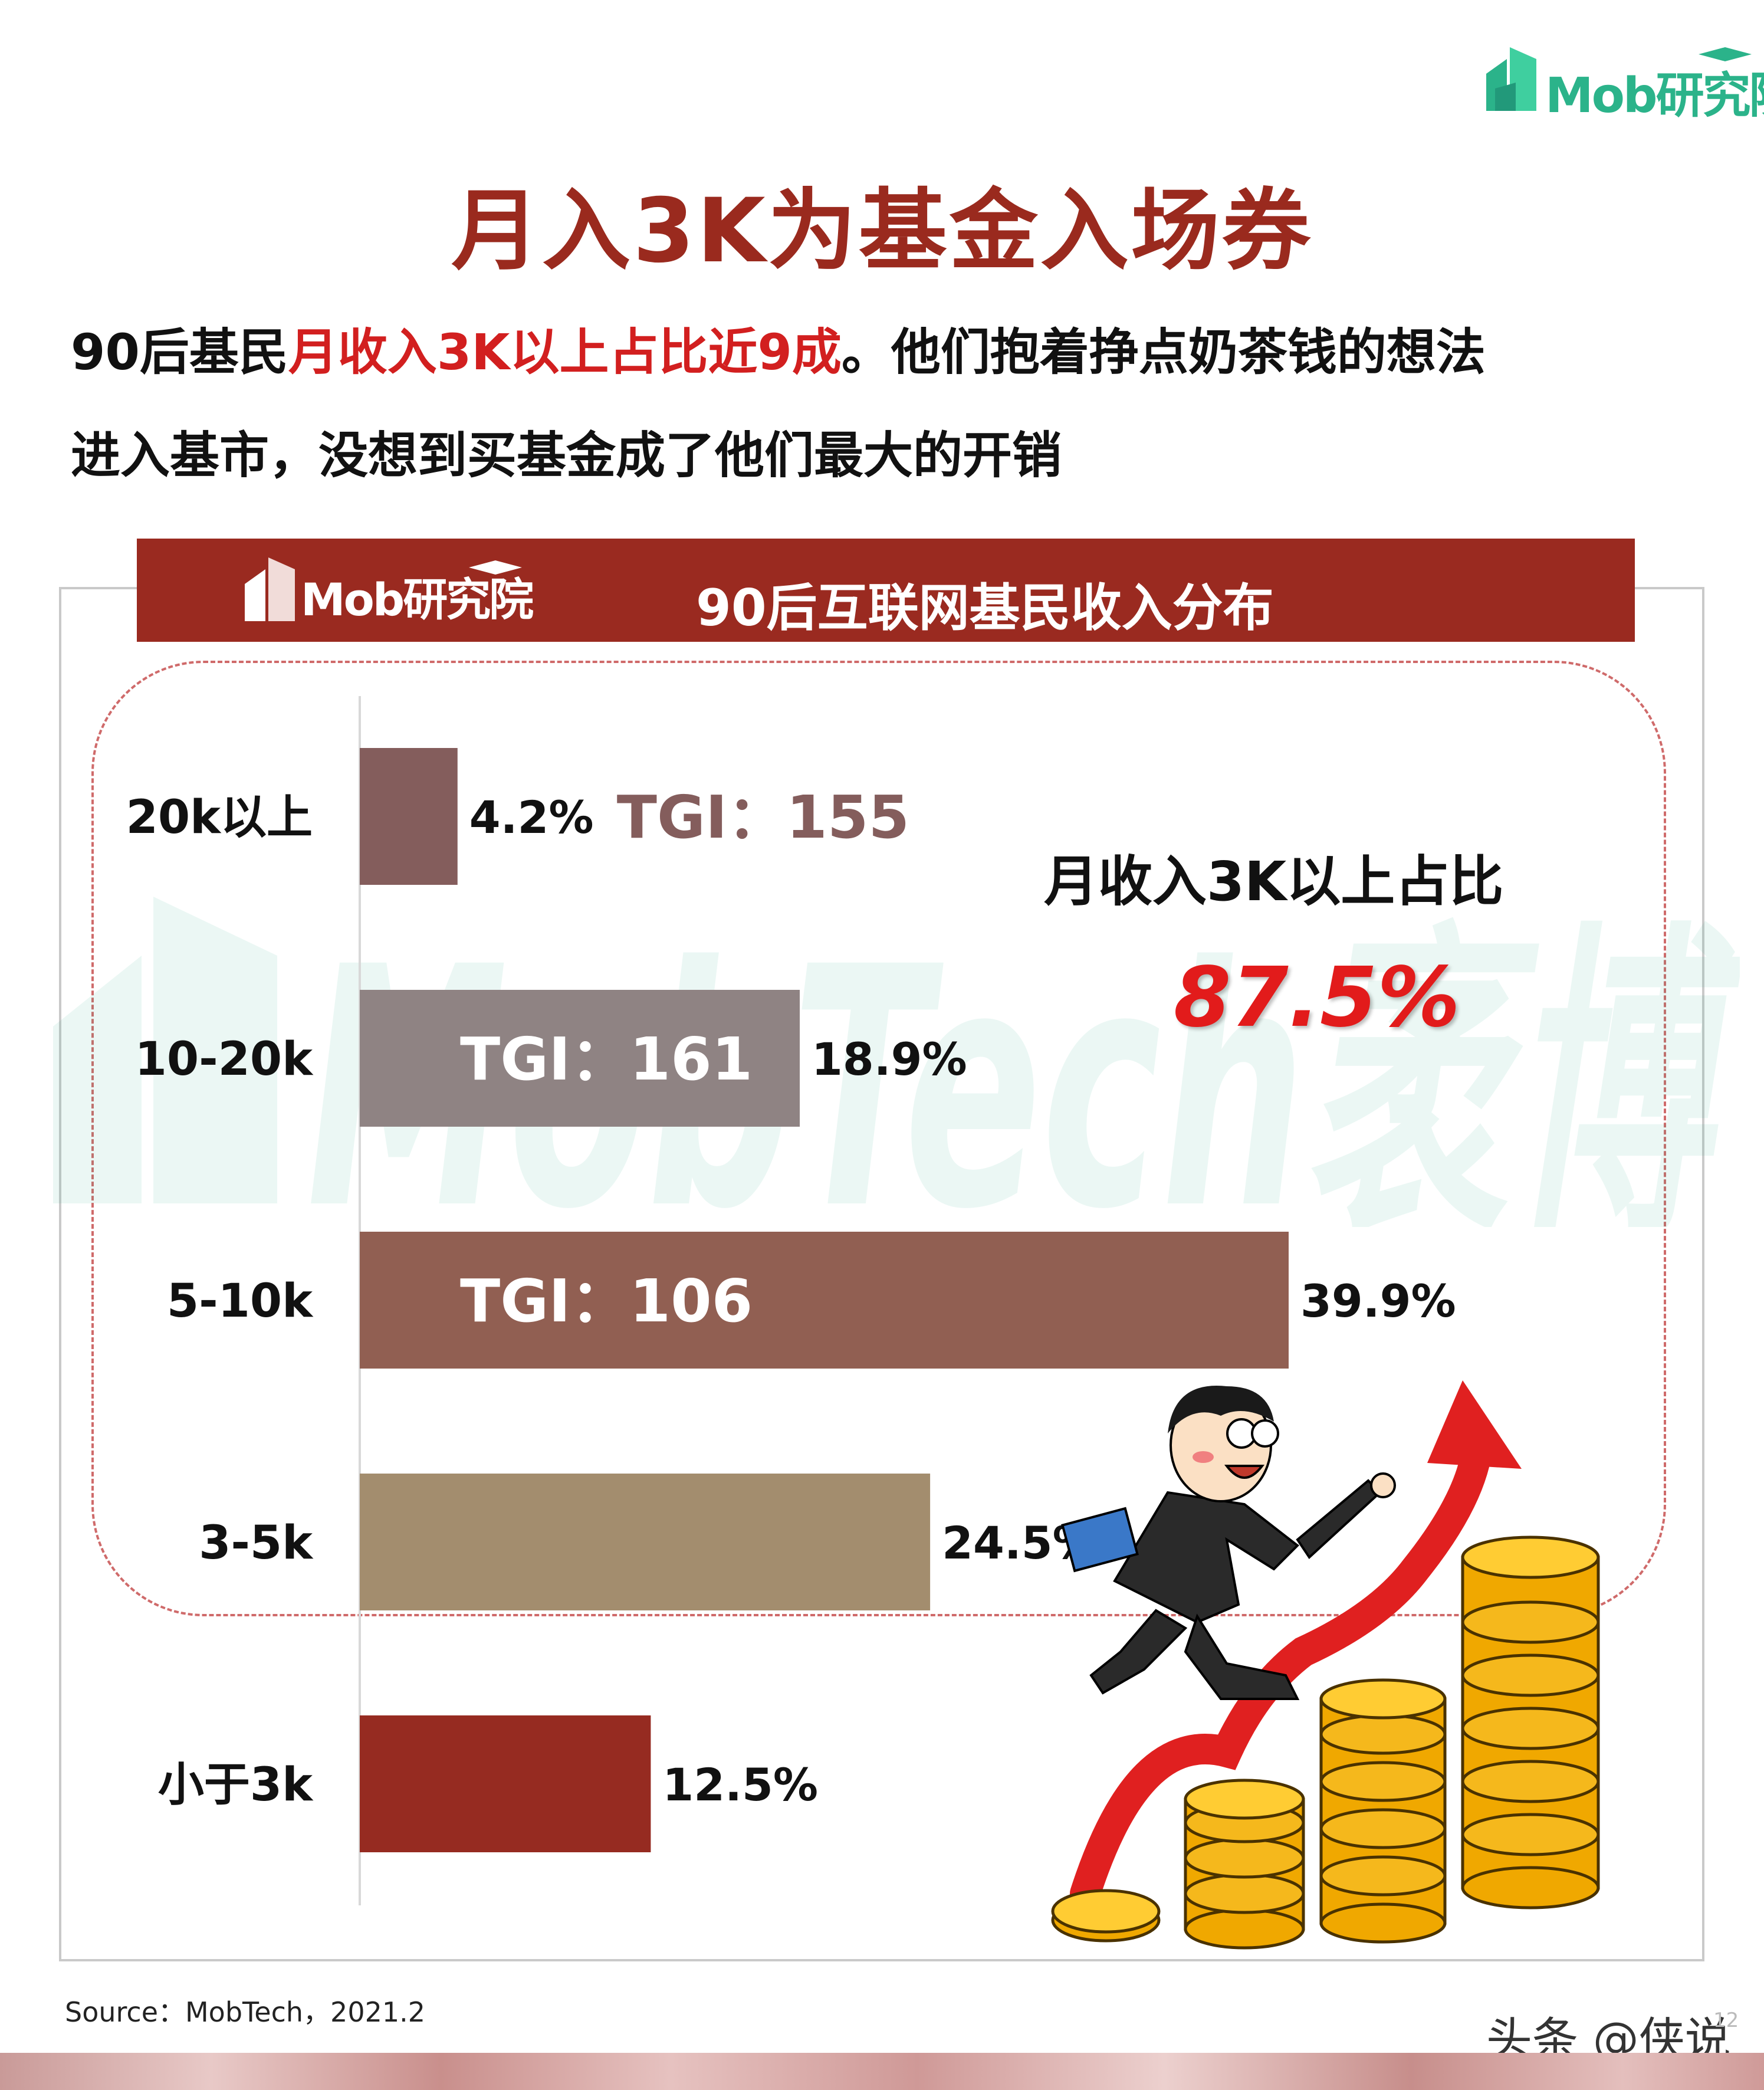 Image resolution: width=1764 pixels, height=2090 pixels. I want to click on subtitle-highlight: 月收入3K以上占比近9成, so click(565, 352).